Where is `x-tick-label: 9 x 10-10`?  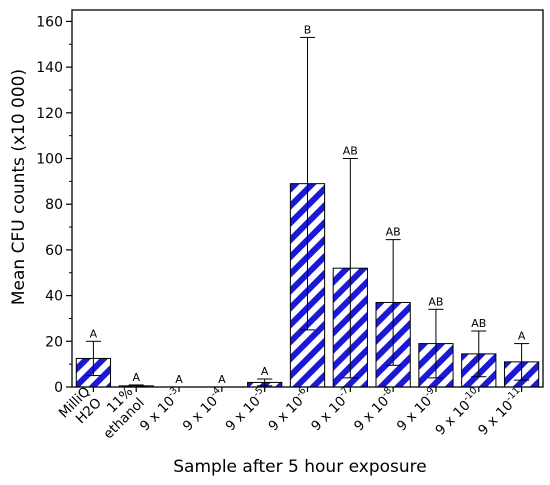
x-tick-label: 9 x 10-10 is located at coordinates (458, 412).